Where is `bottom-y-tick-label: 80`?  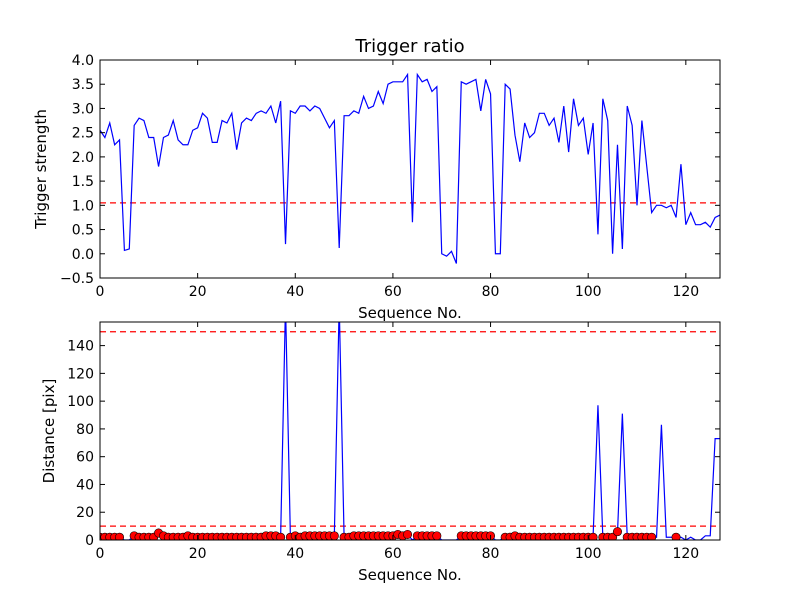
bottom-y-tick-label: 80 is located at coordinates (85, 430).